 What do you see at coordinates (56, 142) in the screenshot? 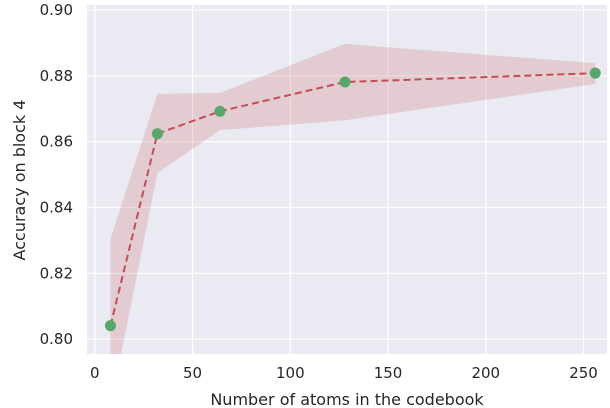
I see `y-tick-label: 0.86` at bounding box center [56, 142].